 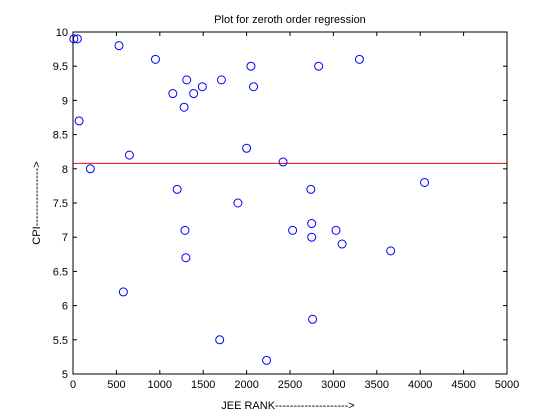 What do you see at coordinates (60, 272) in the screenshot?
I see `y-tick-label: 6.5` at bounding box center [60, 272].